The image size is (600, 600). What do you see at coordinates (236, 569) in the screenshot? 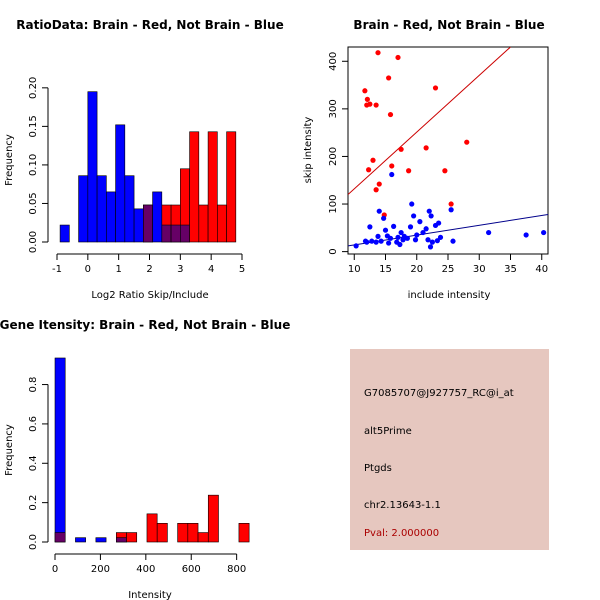
I see `intensity-histogram-x-tick-label: 800` at bounding box center [236, 569].